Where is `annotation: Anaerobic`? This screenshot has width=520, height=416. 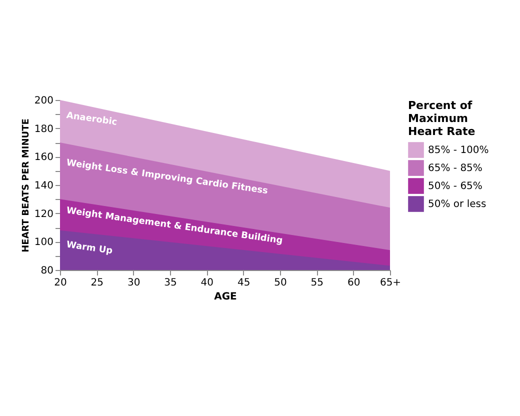
annotation: Anaerobic is located at coordinates (92, 119).